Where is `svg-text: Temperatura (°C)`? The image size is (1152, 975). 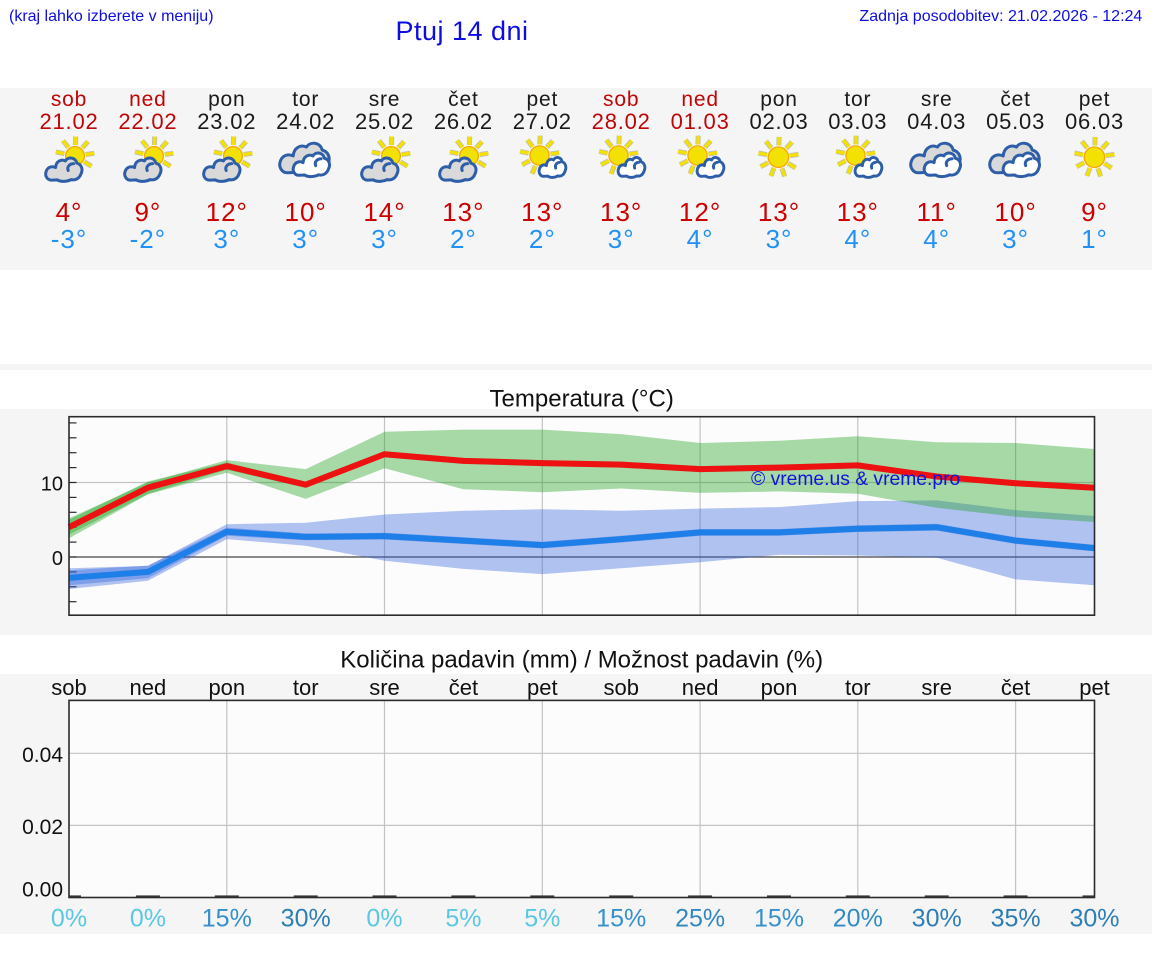 svg-text: Temperatura (°C) is located at coordinates (582, 399).